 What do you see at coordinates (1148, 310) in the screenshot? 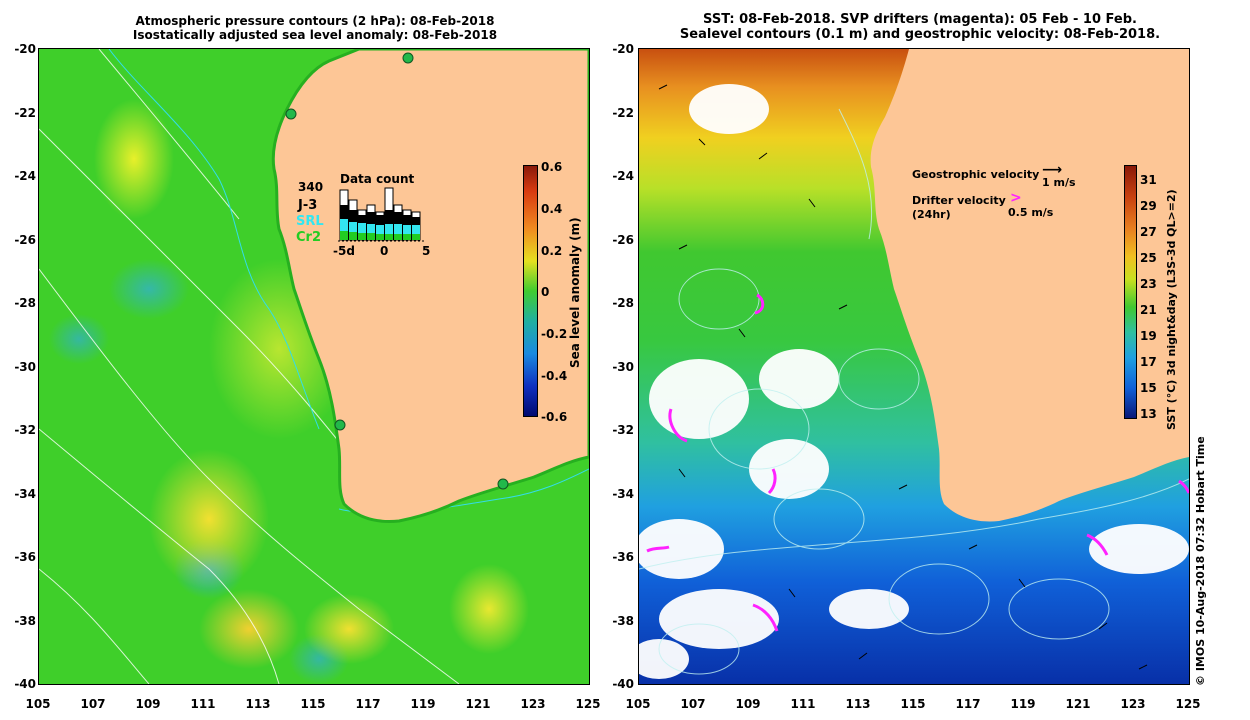
I see `colorbar-tick: 21` at bounding box center [1148, 310].